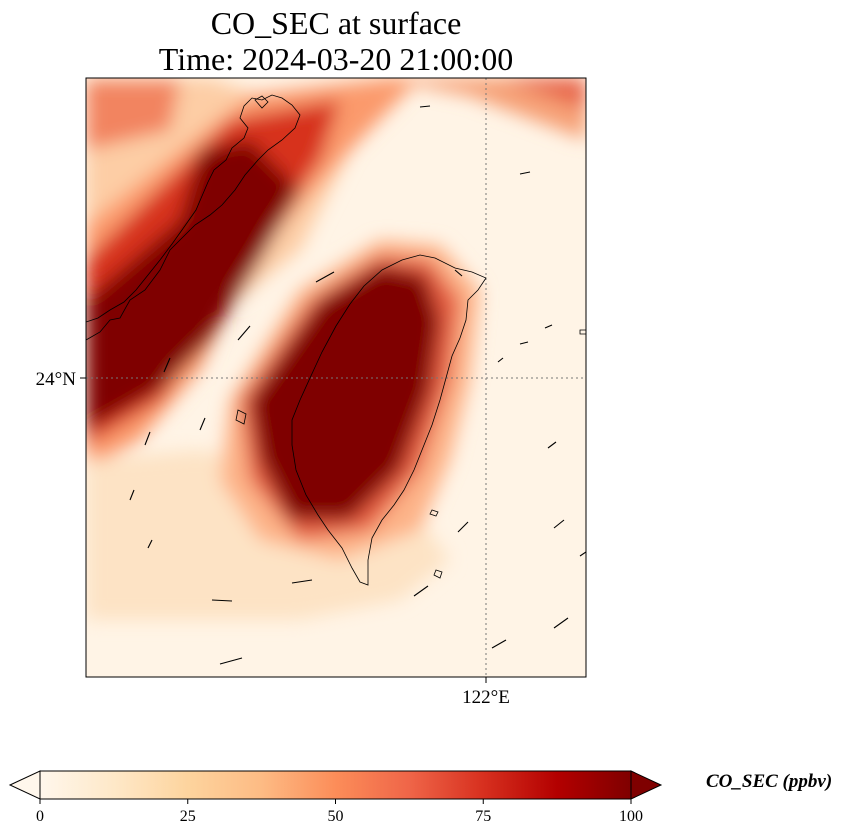 This screenshot has width=854, height=836. Describe the element at coordinates (769, 781) in the screenshot. I see `colorbar-label: CO_SEC (ppbv)` at that location.